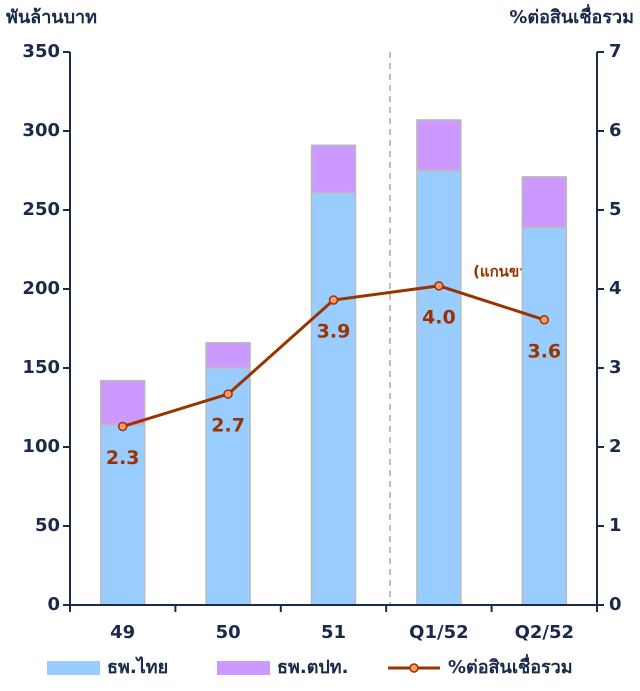 The image size is (640, 691). What do you see at coordinates (414, 668) in the screenshot?
I see `legend-marker` at bounding box center [414, 668].